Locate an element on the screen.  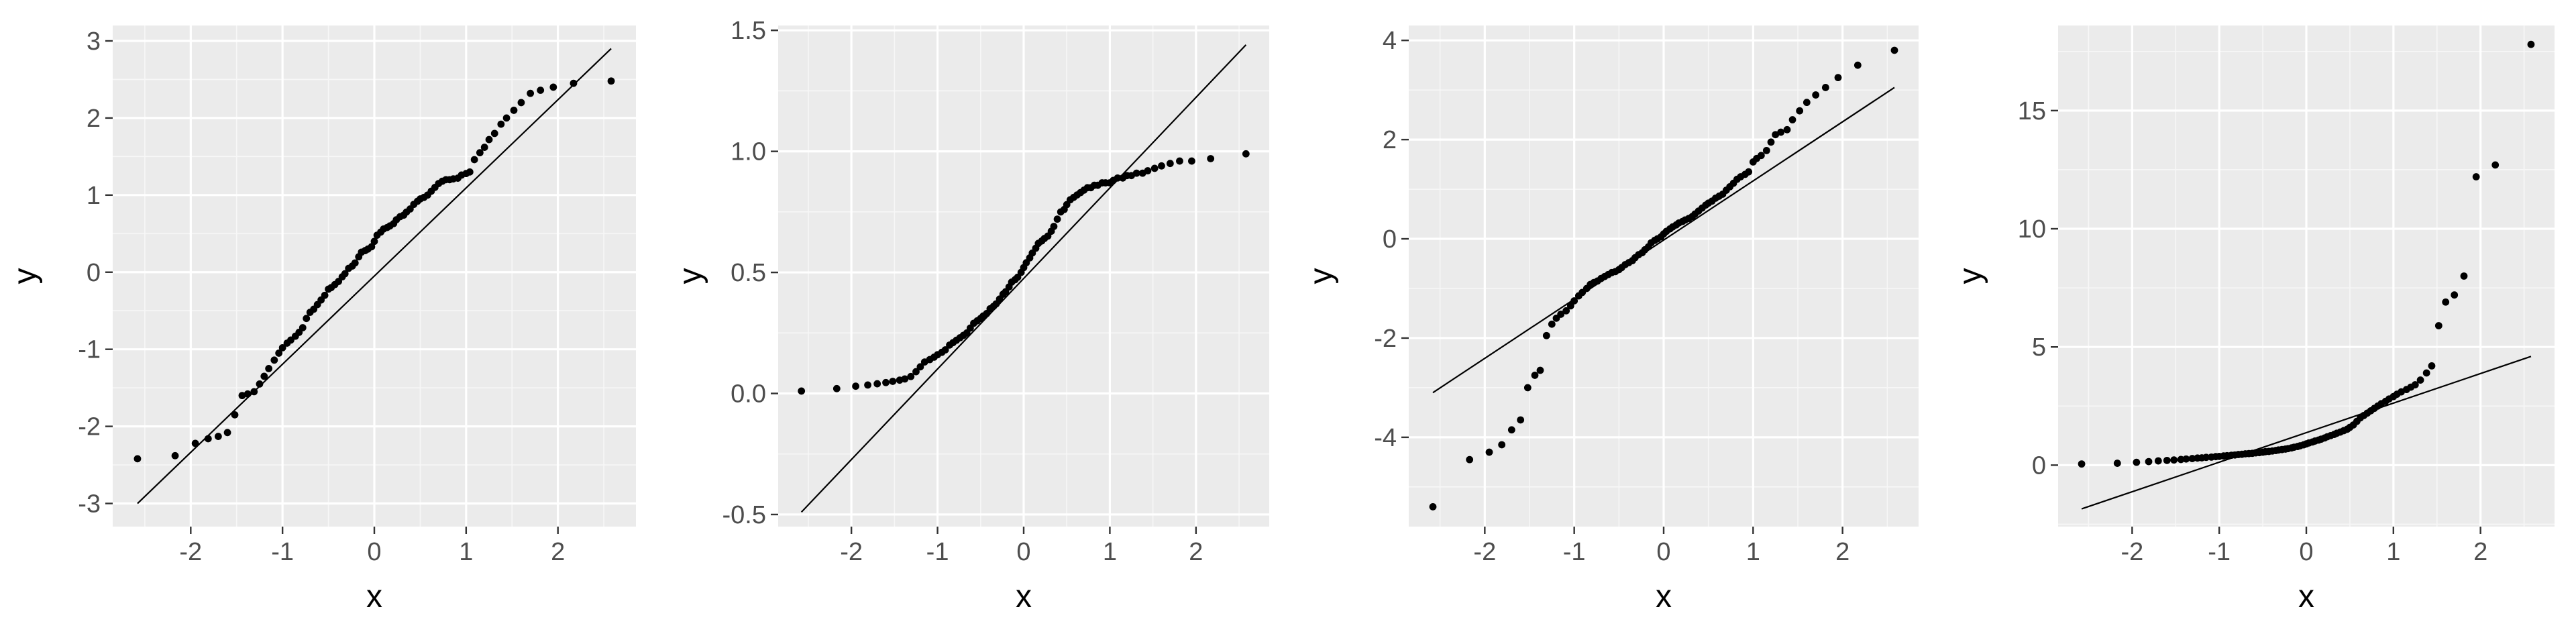
y-tick-label: 15 is located at coordinates (2032, 111).